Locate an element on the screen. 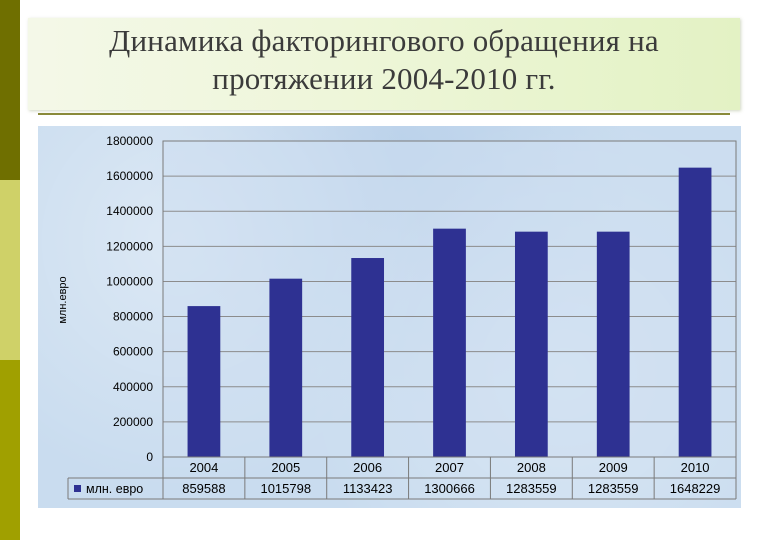 The image size is (780, 540). bar-2004 is located at coordinates (204, 381).